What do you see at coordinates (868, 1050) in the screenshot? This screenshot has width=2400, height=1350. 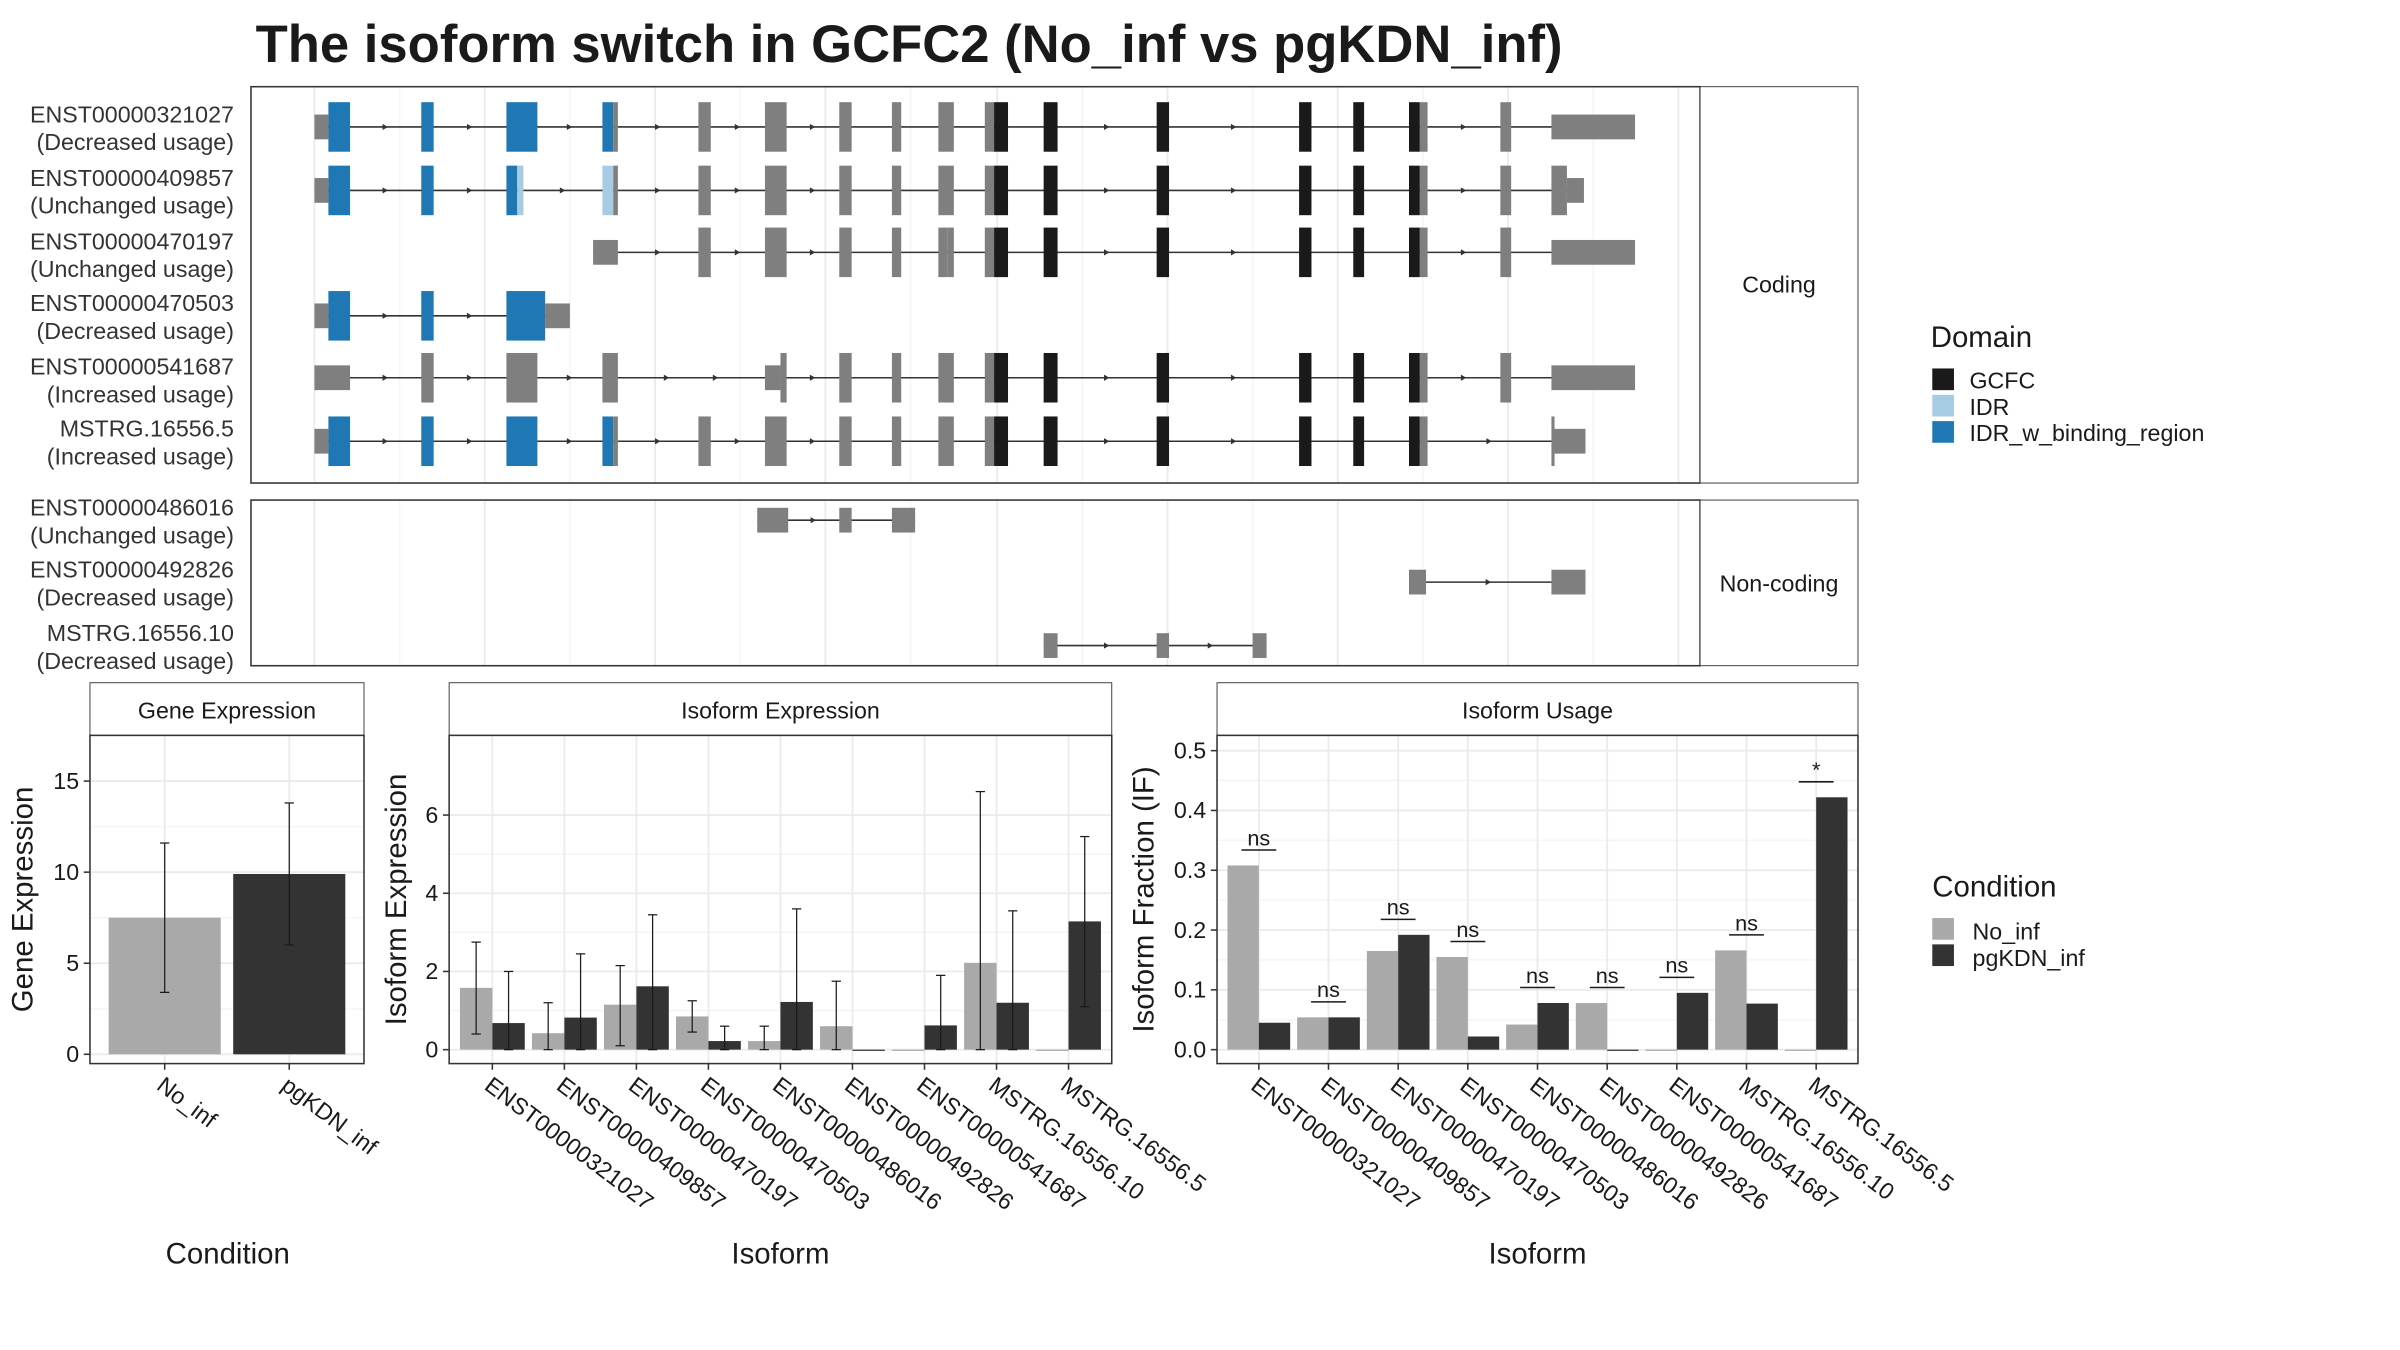 I see `bar-pgkdn-inf-enst00000492826` at bounding box center [868, 1050].